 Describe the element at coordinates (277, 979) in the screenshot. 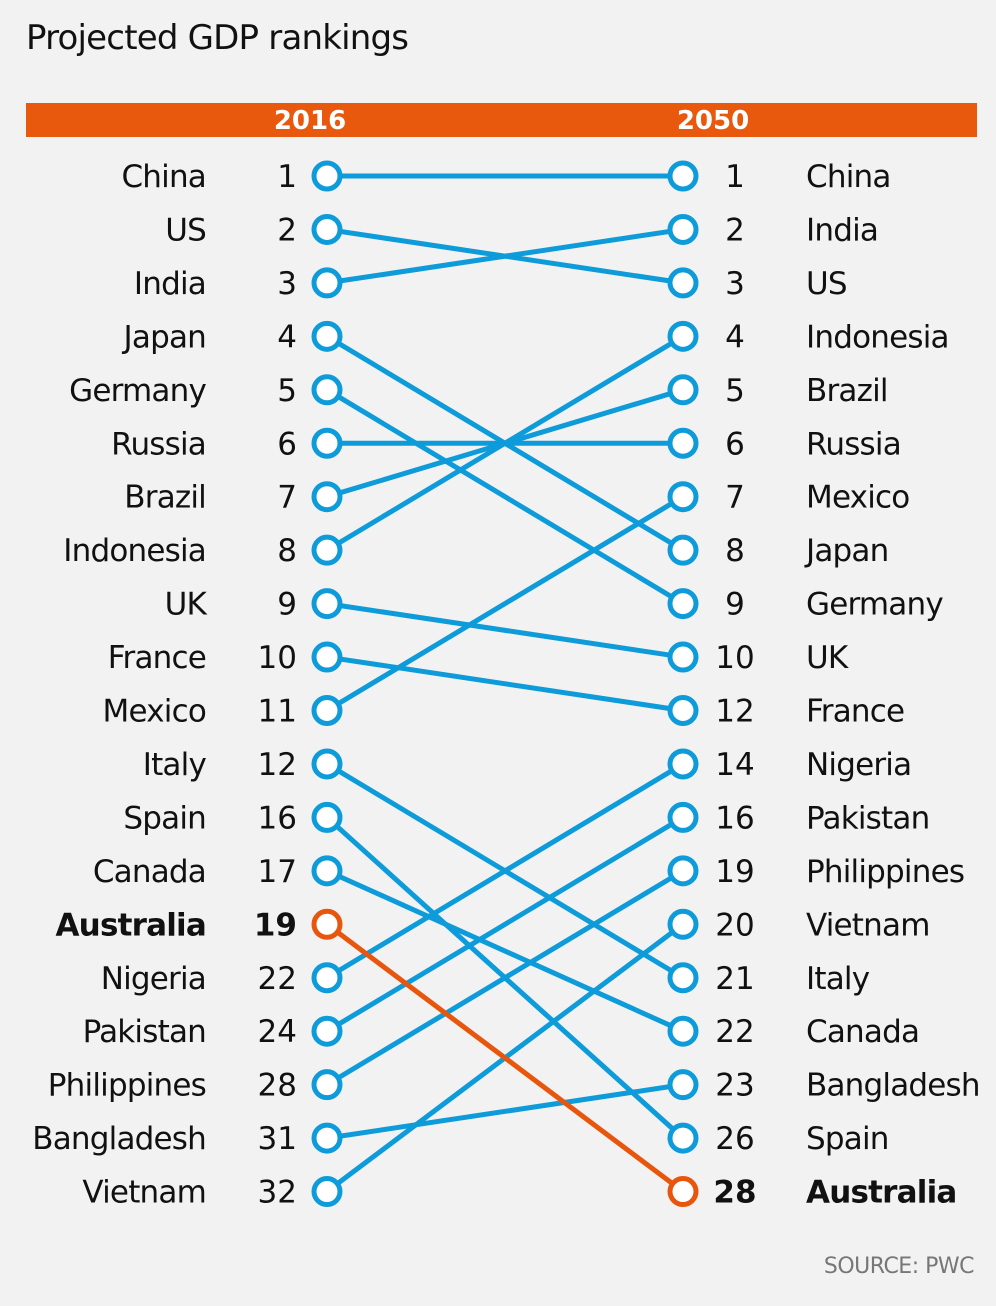

I see `left-rank: 22` at that location.